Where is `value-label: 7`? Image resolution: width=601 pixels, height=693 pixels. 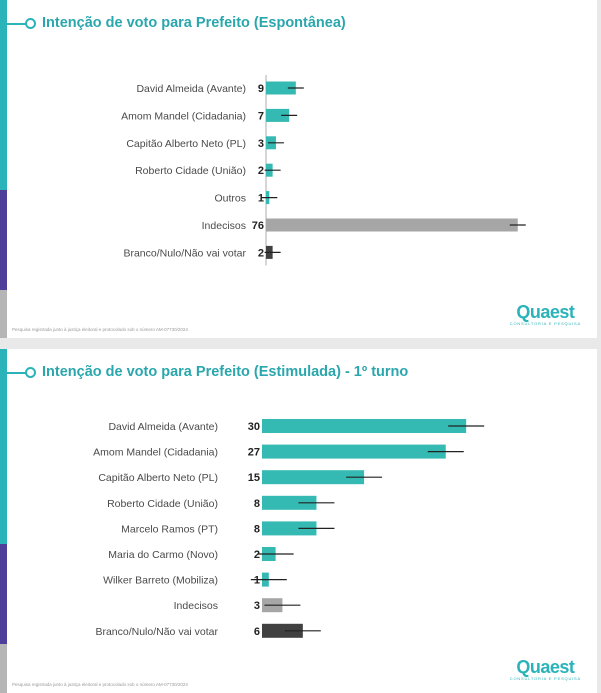 value-label: 7 is located at coordinates (261, 116).